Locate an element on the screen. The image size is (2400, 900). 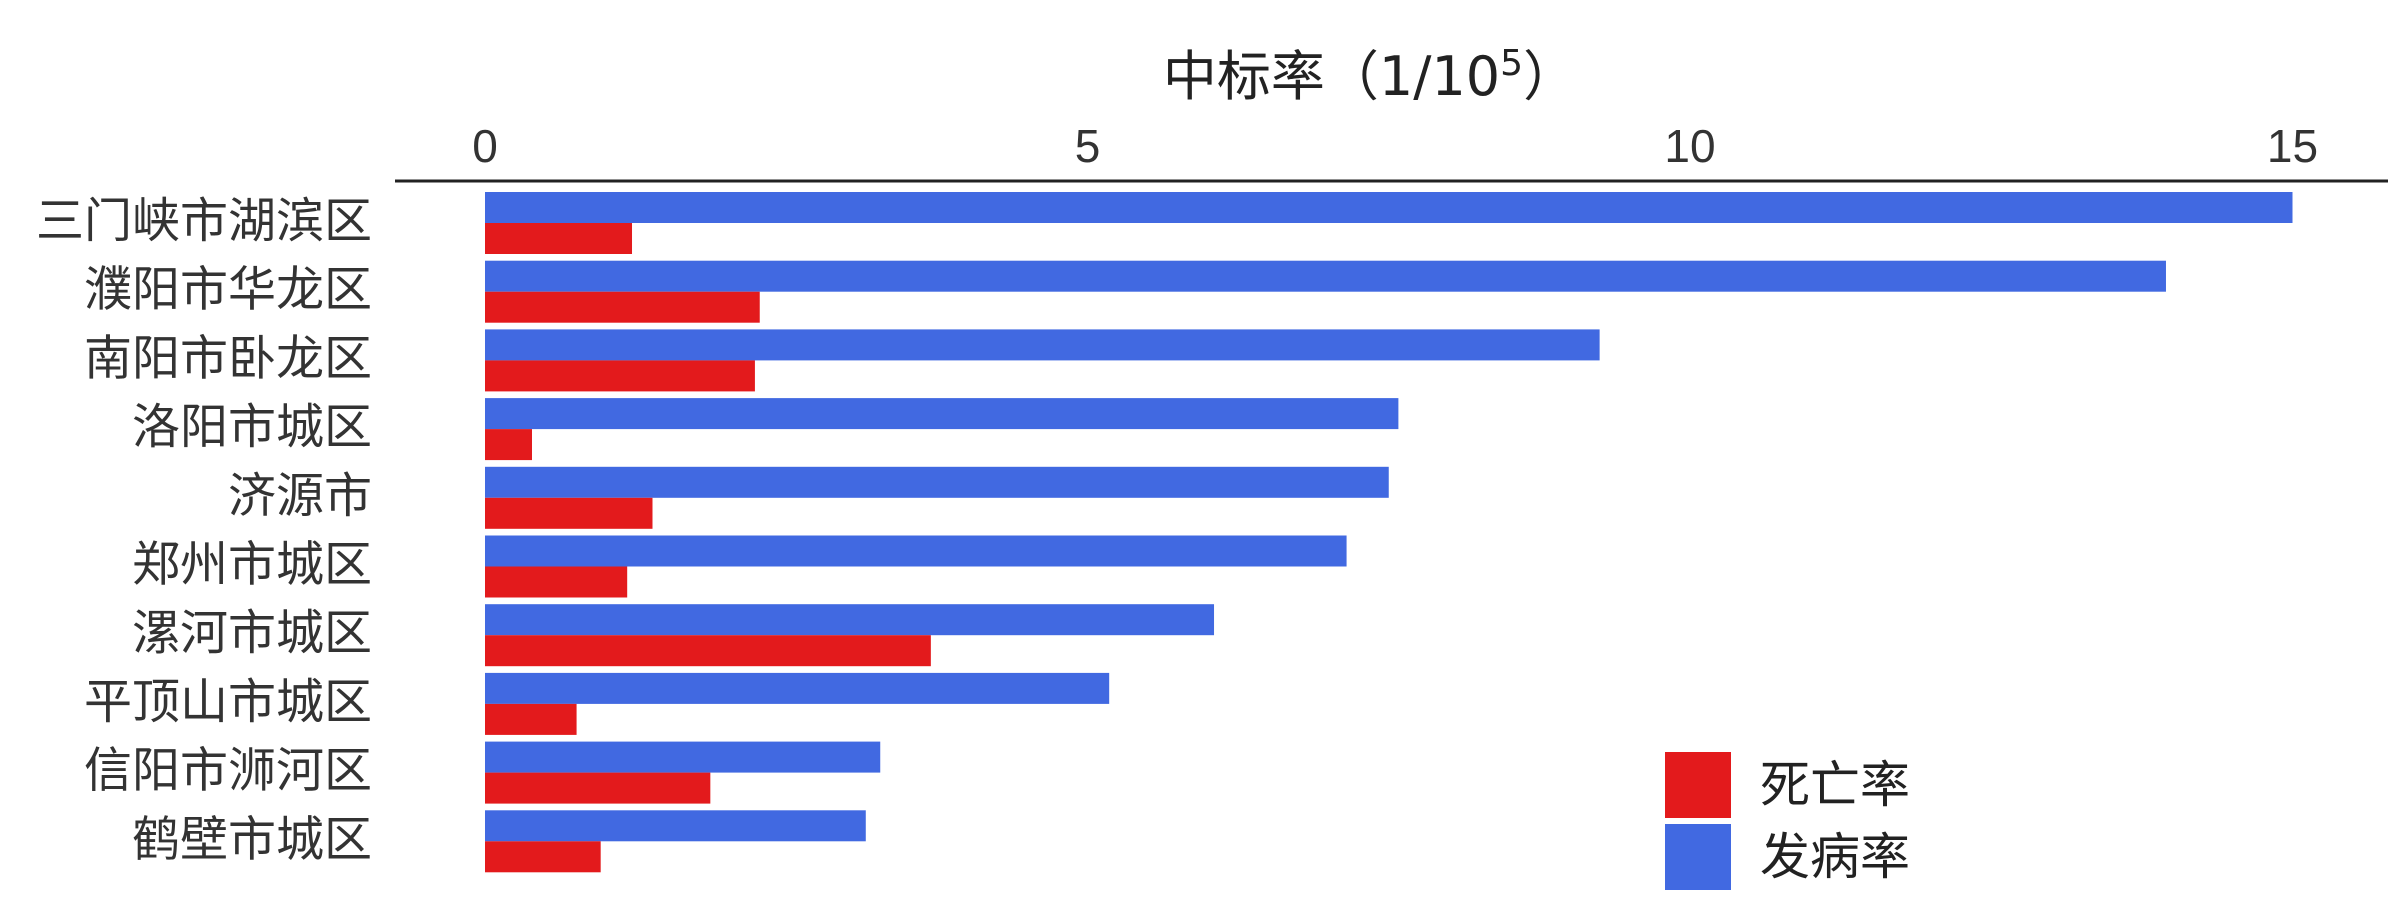
x-axis-title-text: 中标率（1/10 is located at coordinates (1331, 76).